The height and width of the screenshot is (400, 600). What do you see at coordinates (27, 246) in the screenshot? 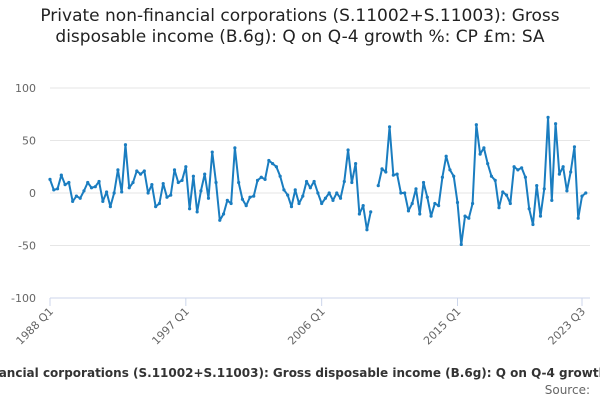
I see `y-tick-label: -50` at bounding box center [27, 246].